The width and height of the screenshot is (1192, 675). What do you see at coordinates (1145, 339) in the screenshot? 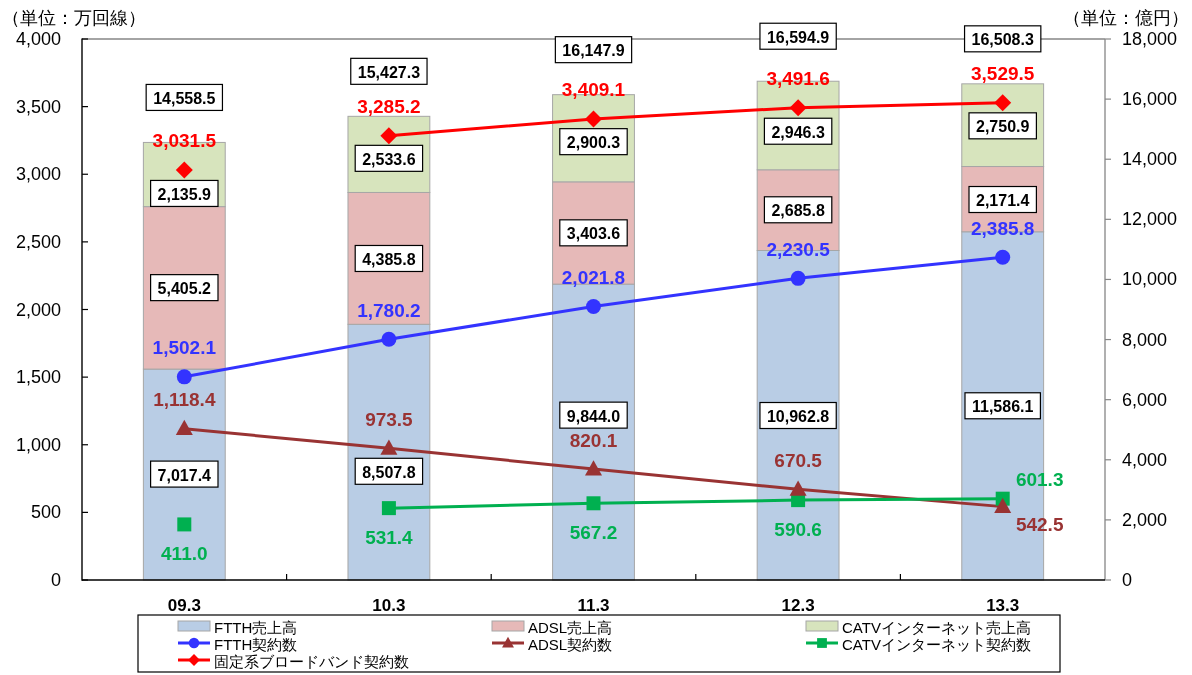
I see `y2-tick-label: 8,000` at bounding box center [1145, 339].